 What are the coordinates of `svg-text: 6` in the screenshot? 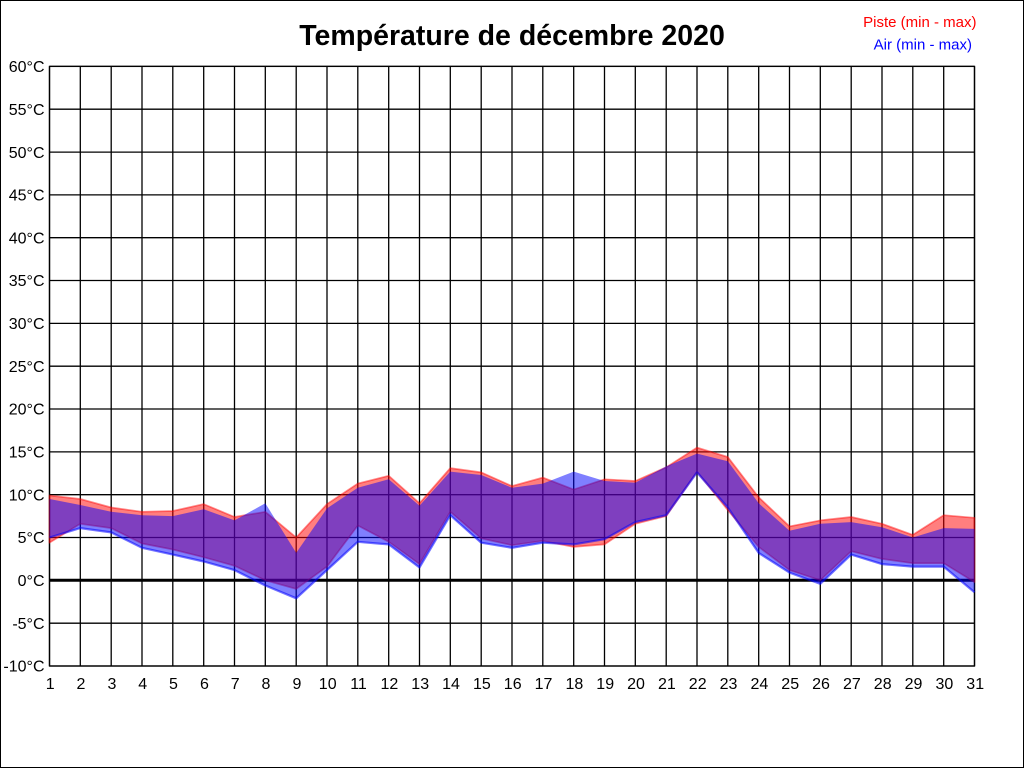 It's located at (204, 684).